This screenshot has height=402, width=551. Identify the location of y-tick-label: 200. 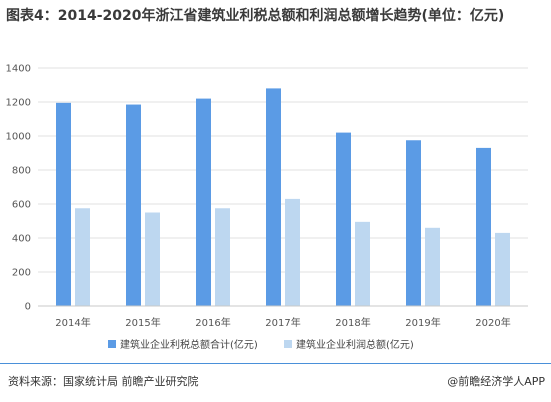
(21, 273).